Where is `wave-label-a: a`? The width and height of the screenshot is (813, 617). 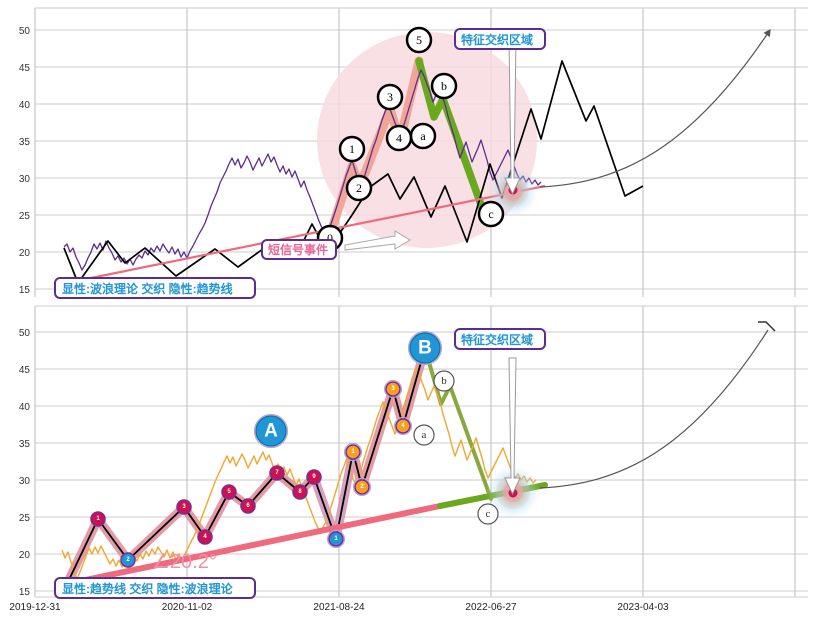 wave-label-a: a is located at coordinates (423, 136).